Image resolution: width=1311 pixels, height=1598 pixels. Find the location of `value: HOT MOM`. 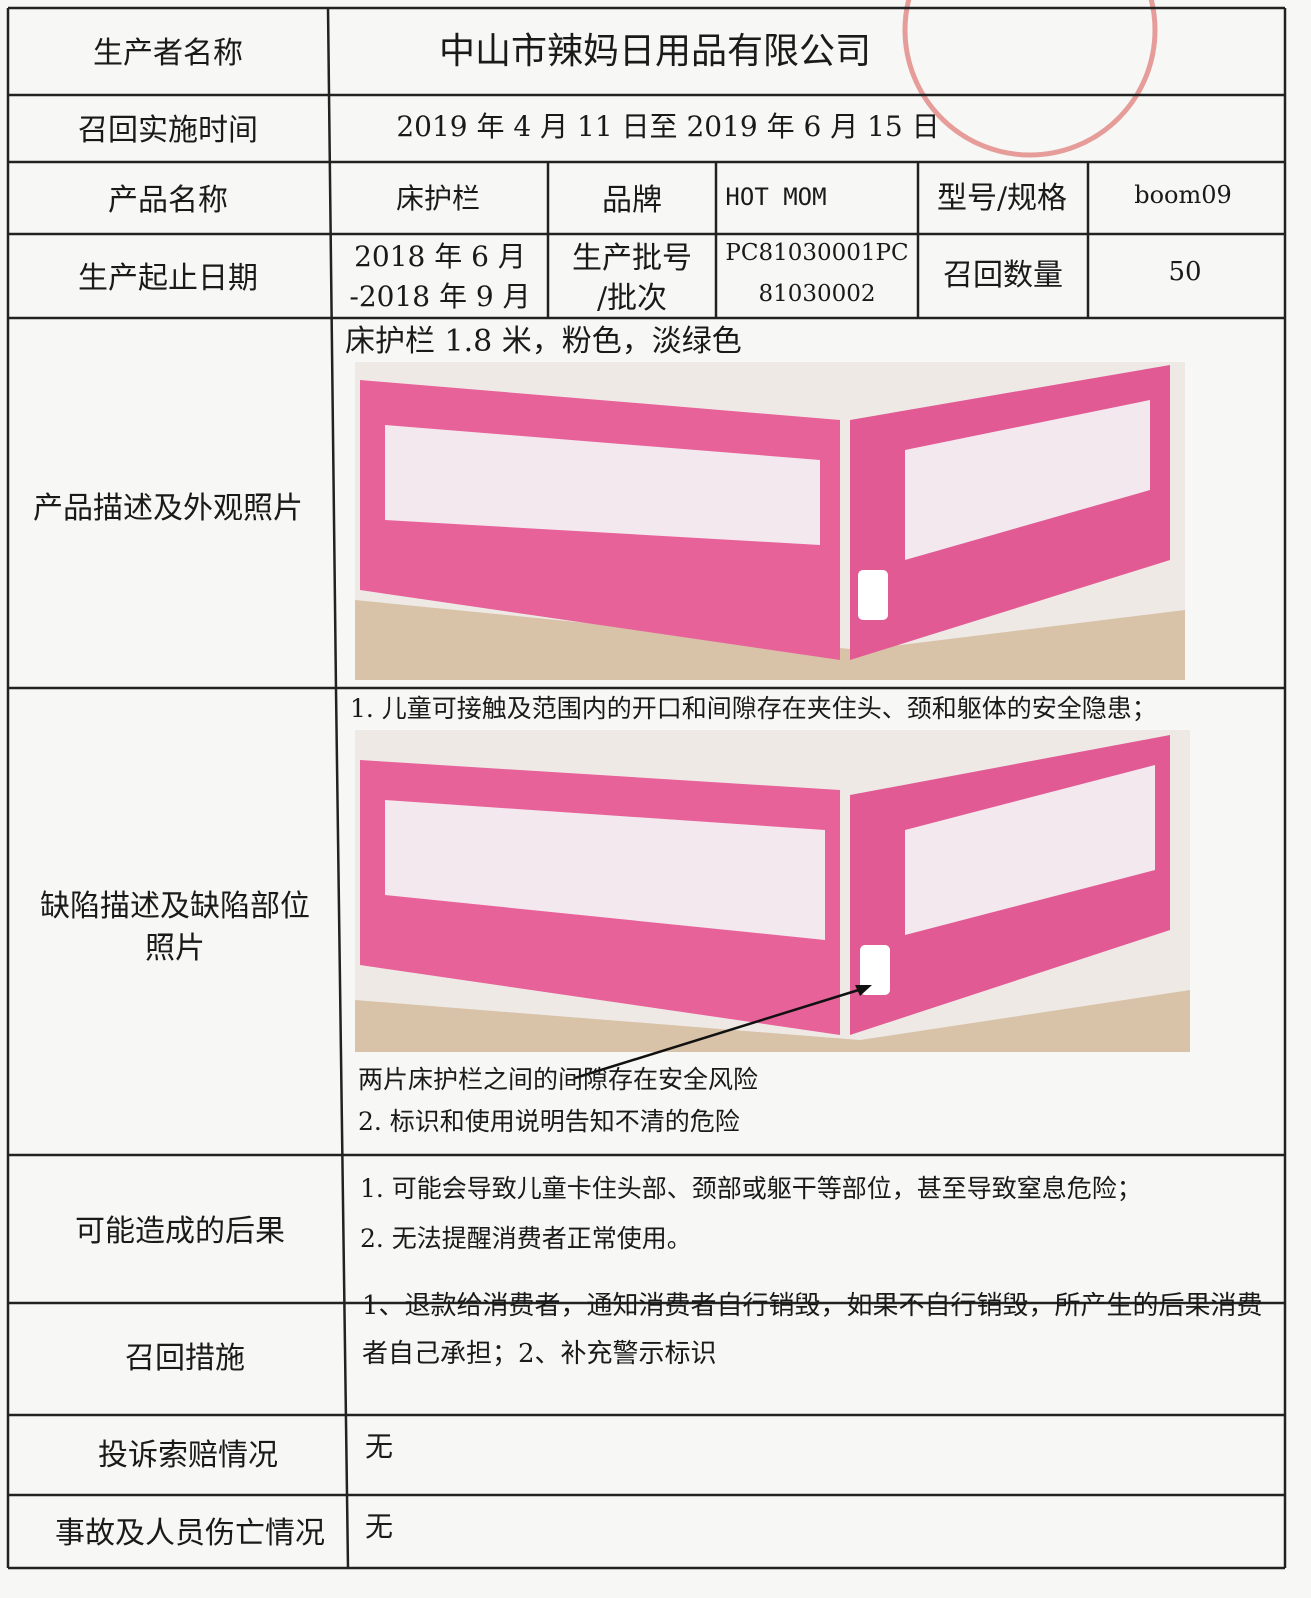

value: HOT MOM is located at coordinates (776, 197).